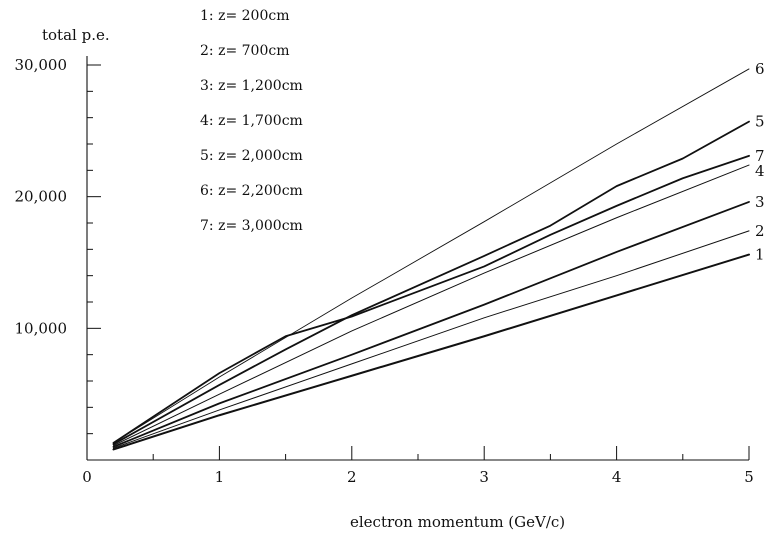 The height and width of the screenshot is (536, 765). I want to click on series-end-label: 4, so click(760, 171).